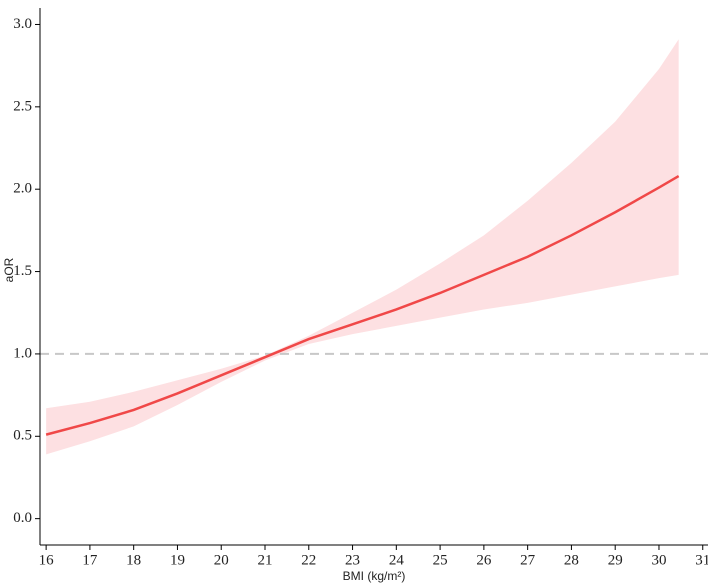 Image resolution: width=708 pixels, height=585 pixels. I want to click on x-tick-label: 19, so click(177, 560).